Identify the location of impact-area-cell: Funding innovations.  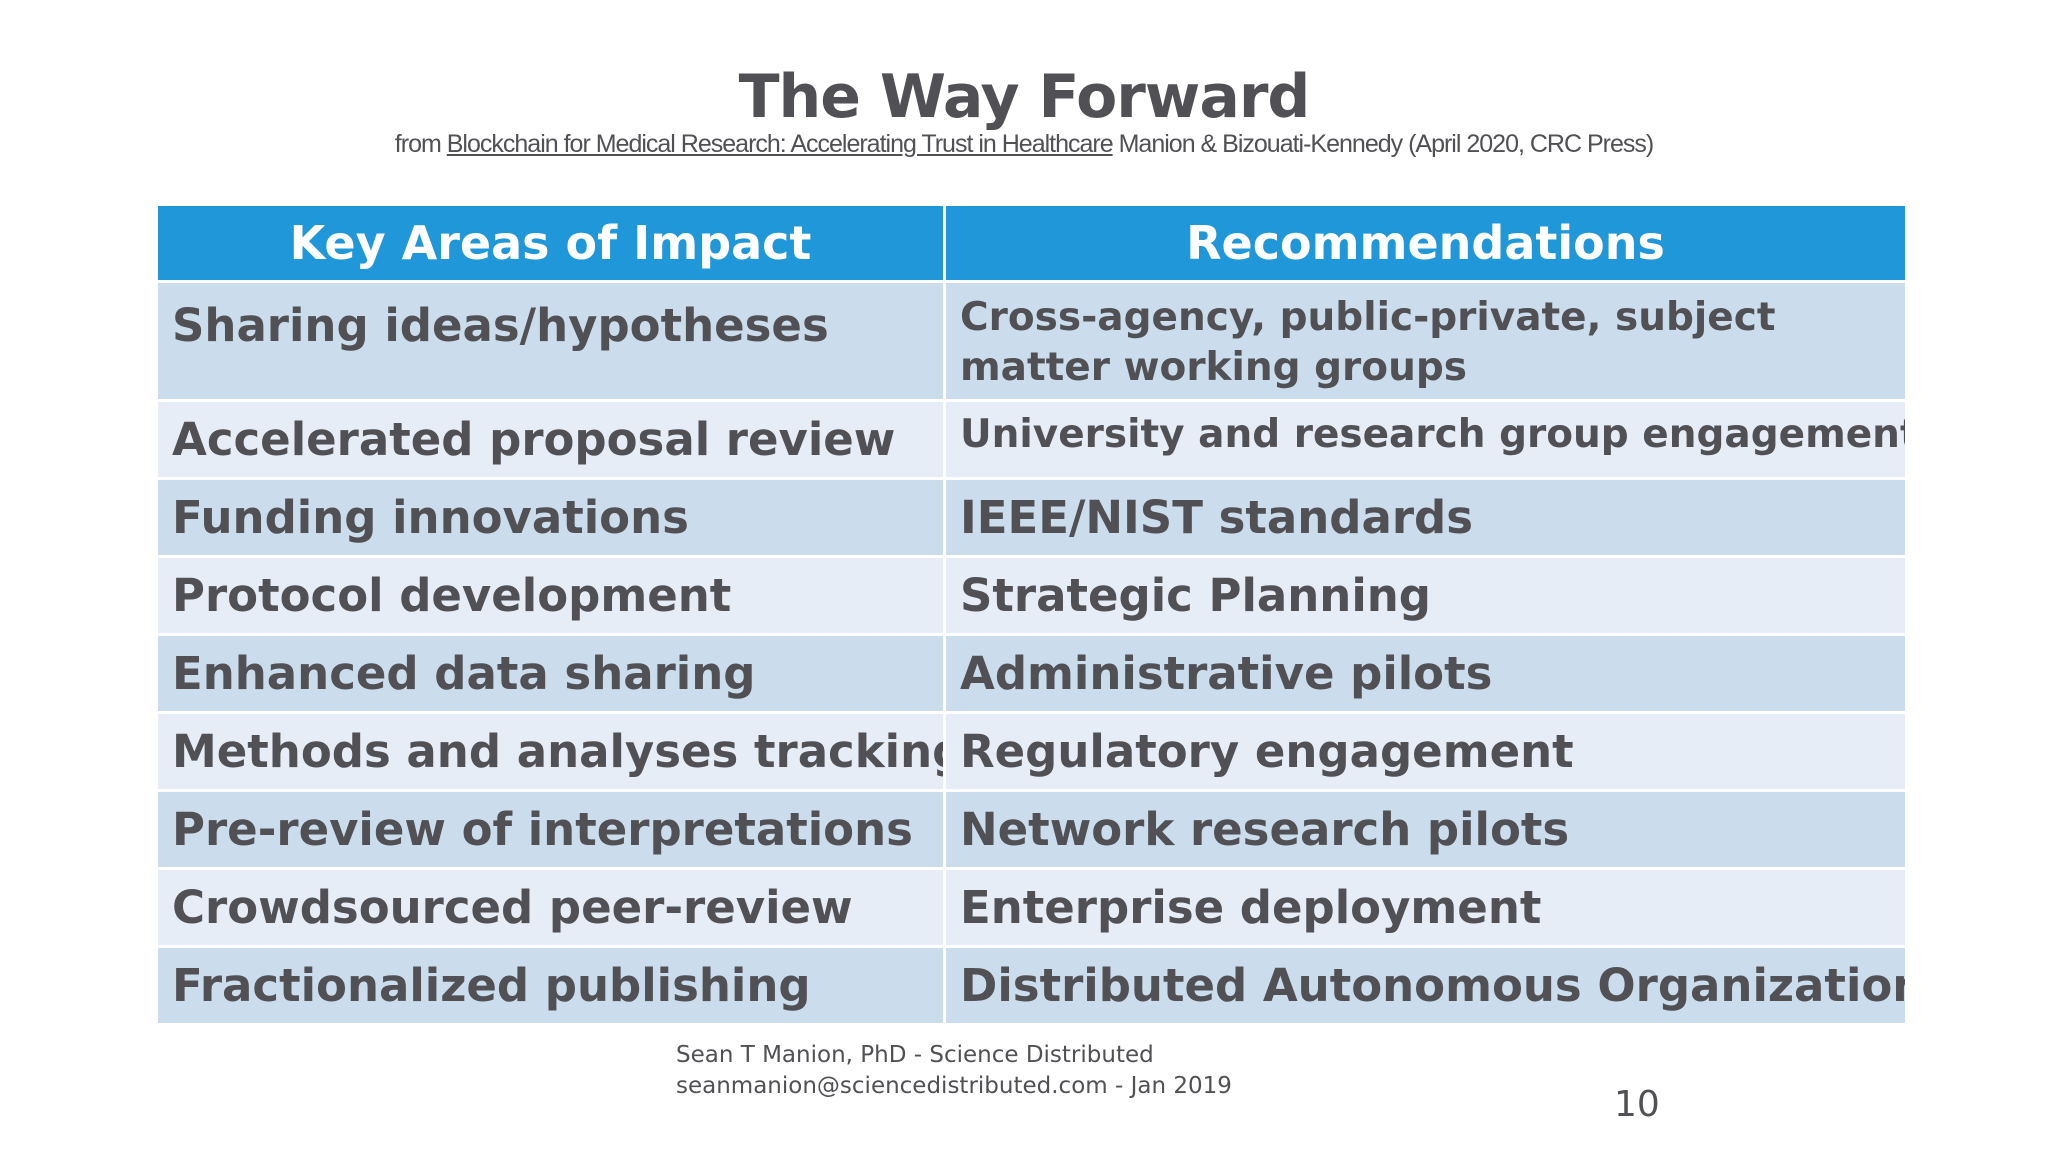
(550, 517).